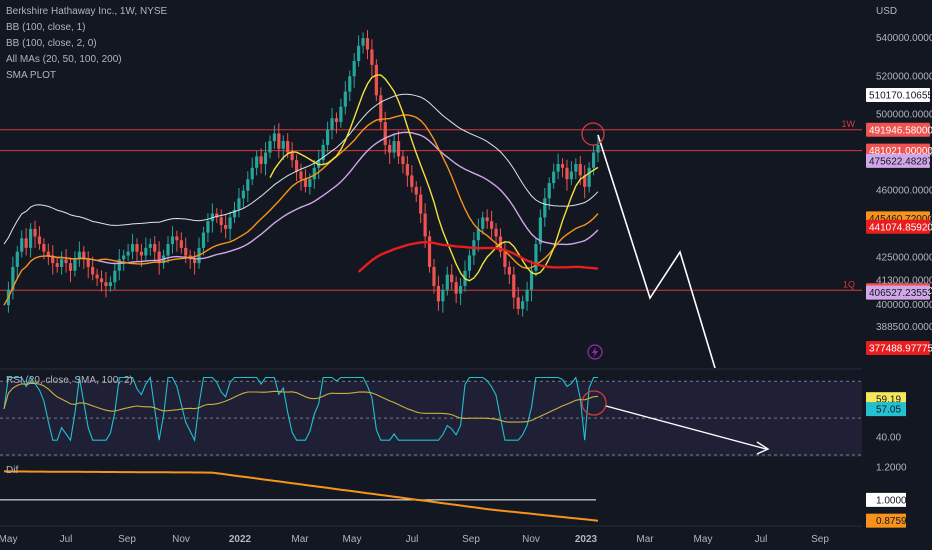 This screenshot has height=550, width=932. What do you see at coordinates (31, 75) in the screenshot?
I see `legend-sma-plot: SMA PLOT` at bounding box center [31, 75].